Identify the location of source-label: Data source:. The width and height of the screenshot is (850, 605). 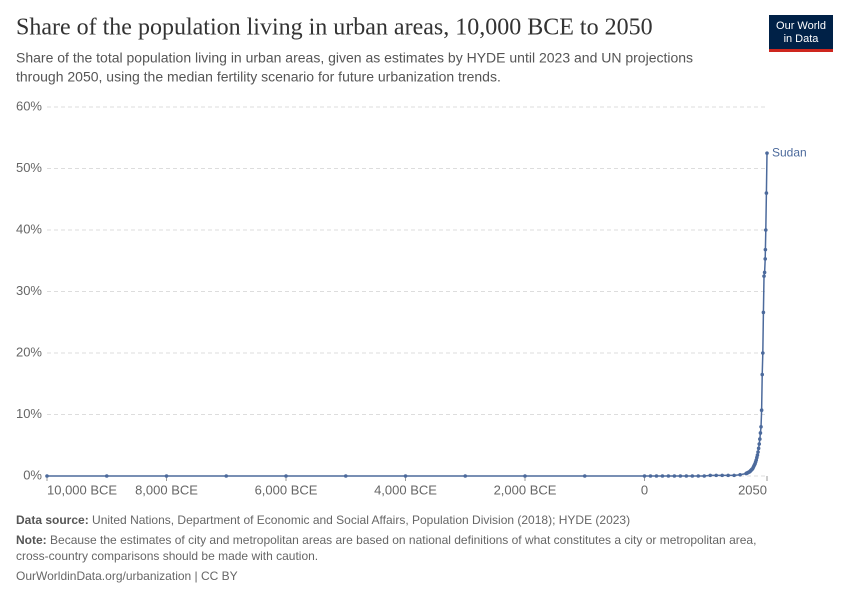
(52, 520).